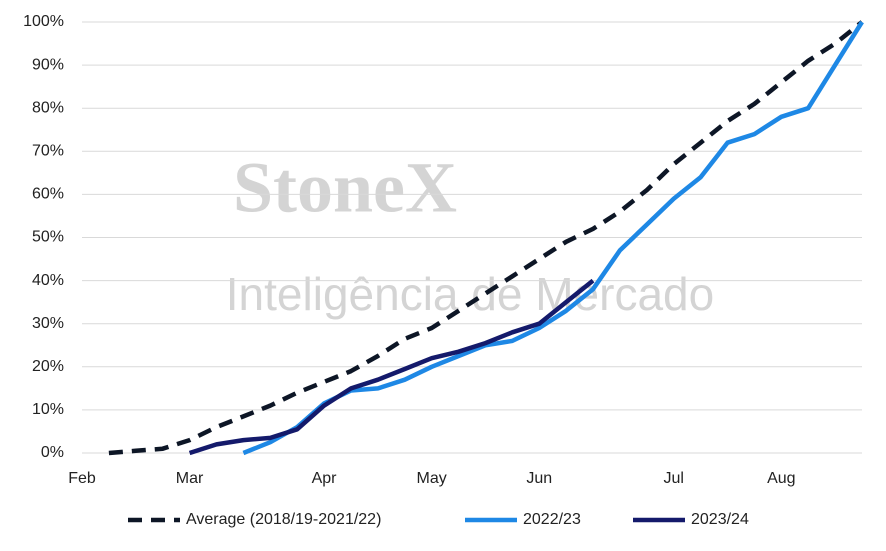  Describe the element at coordinates (325, 478) in the screenshot. I see `x-tick-label: Apr` at that location.